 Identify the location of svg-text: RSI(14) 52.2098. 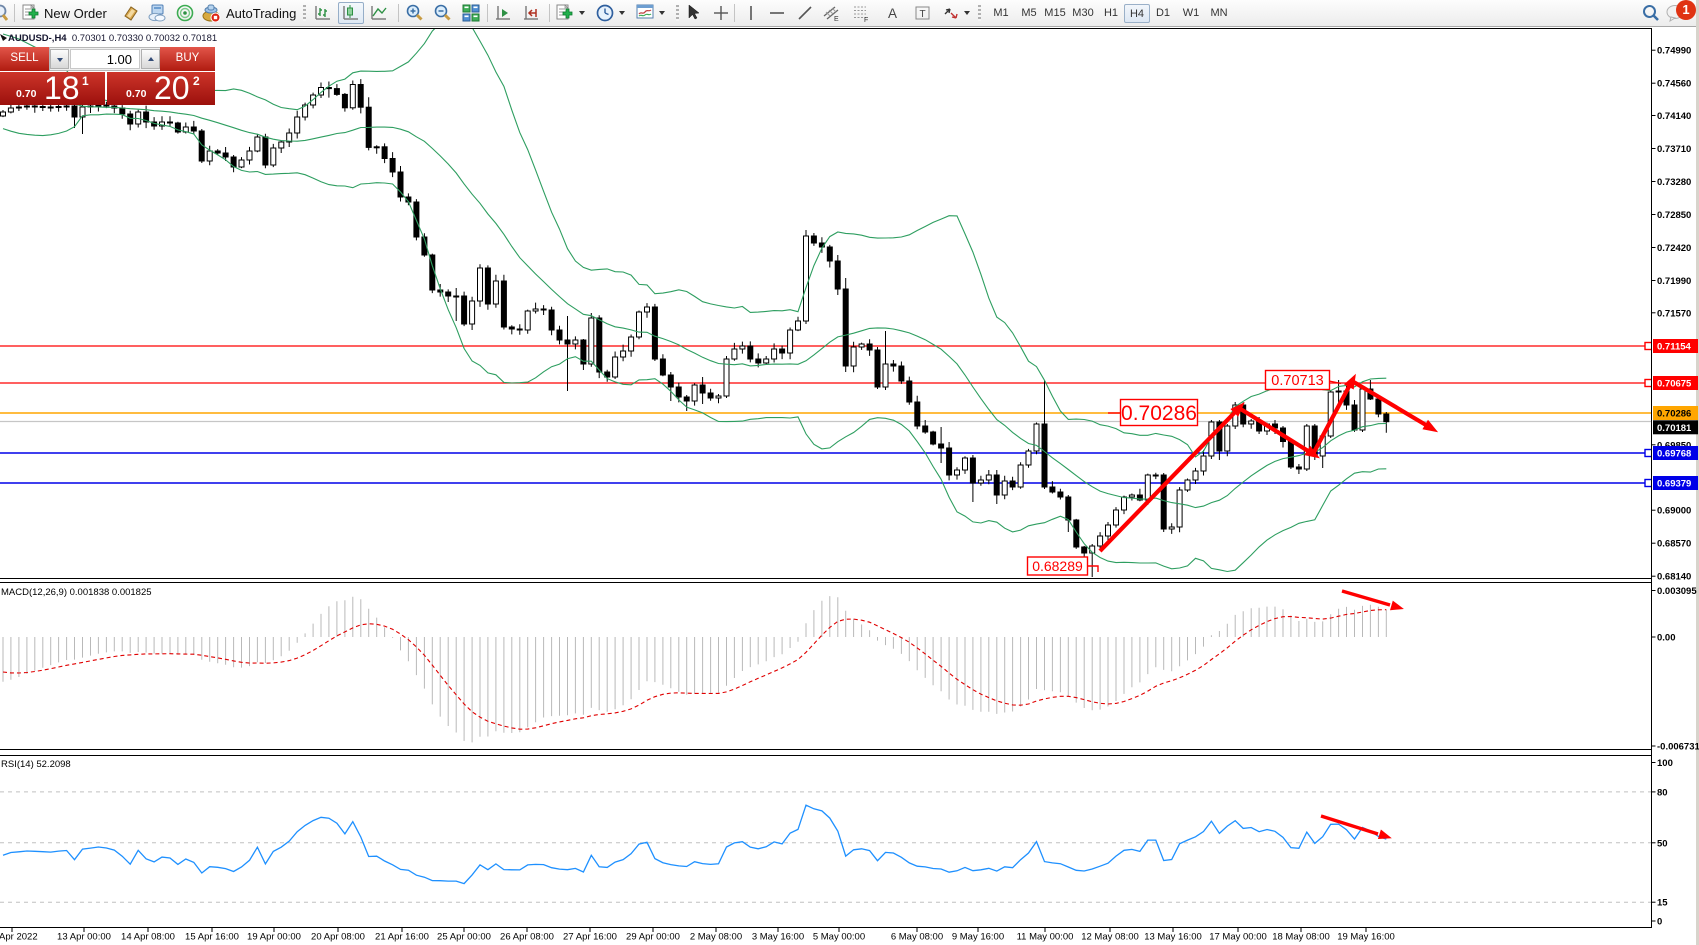
(36, 764).